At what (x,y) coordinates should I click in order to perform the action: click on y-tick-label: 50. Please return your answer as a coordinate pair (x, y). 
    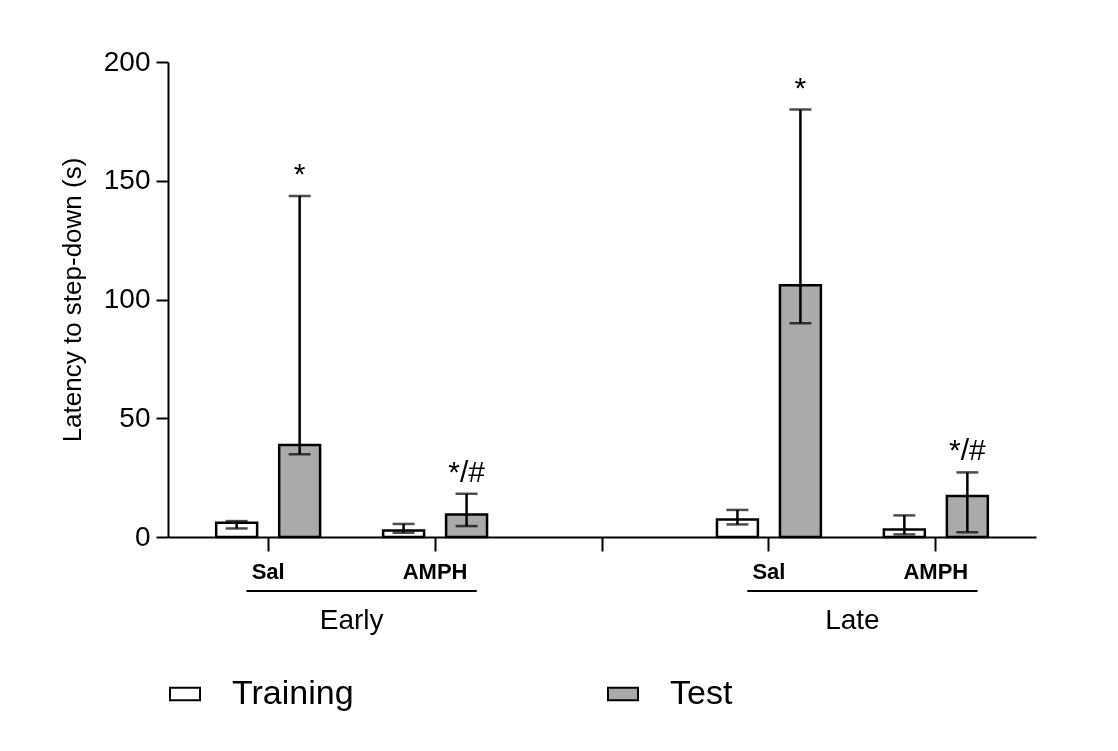
    Looking at the image, I should click on (135, 417).